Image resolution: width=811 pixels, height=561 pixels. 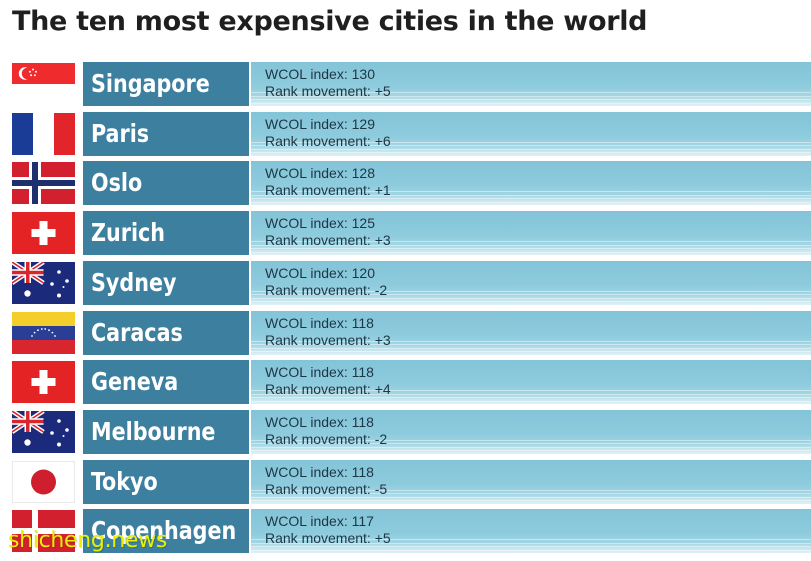 I want to click on index-bar: WCOL index: 129 Rank movement: +6, so click(x=531, y=133).